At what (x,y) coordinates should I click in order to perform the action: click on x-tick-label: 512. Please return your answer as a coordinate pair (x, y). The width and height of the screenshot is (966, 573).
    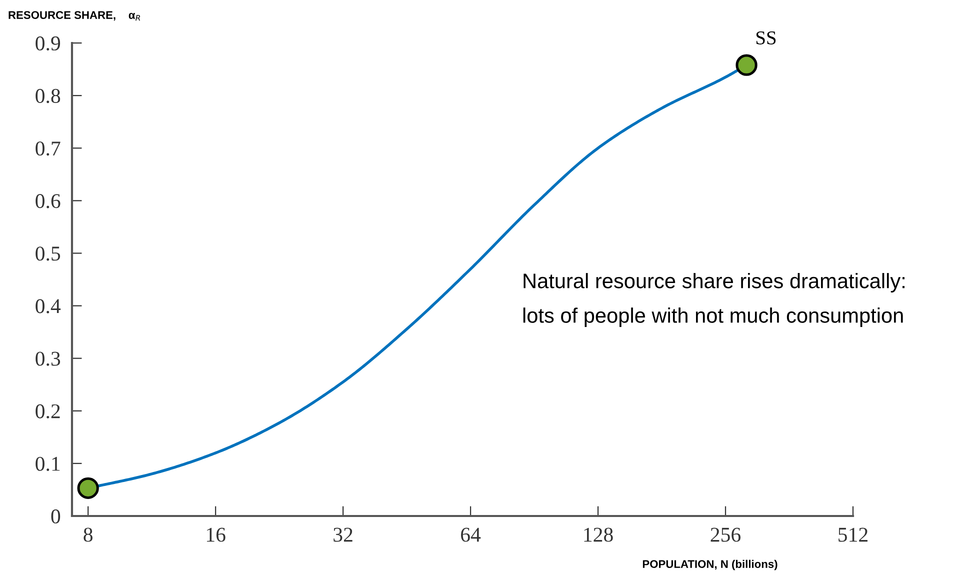
    Looking at the image, I should click on (853, 535).